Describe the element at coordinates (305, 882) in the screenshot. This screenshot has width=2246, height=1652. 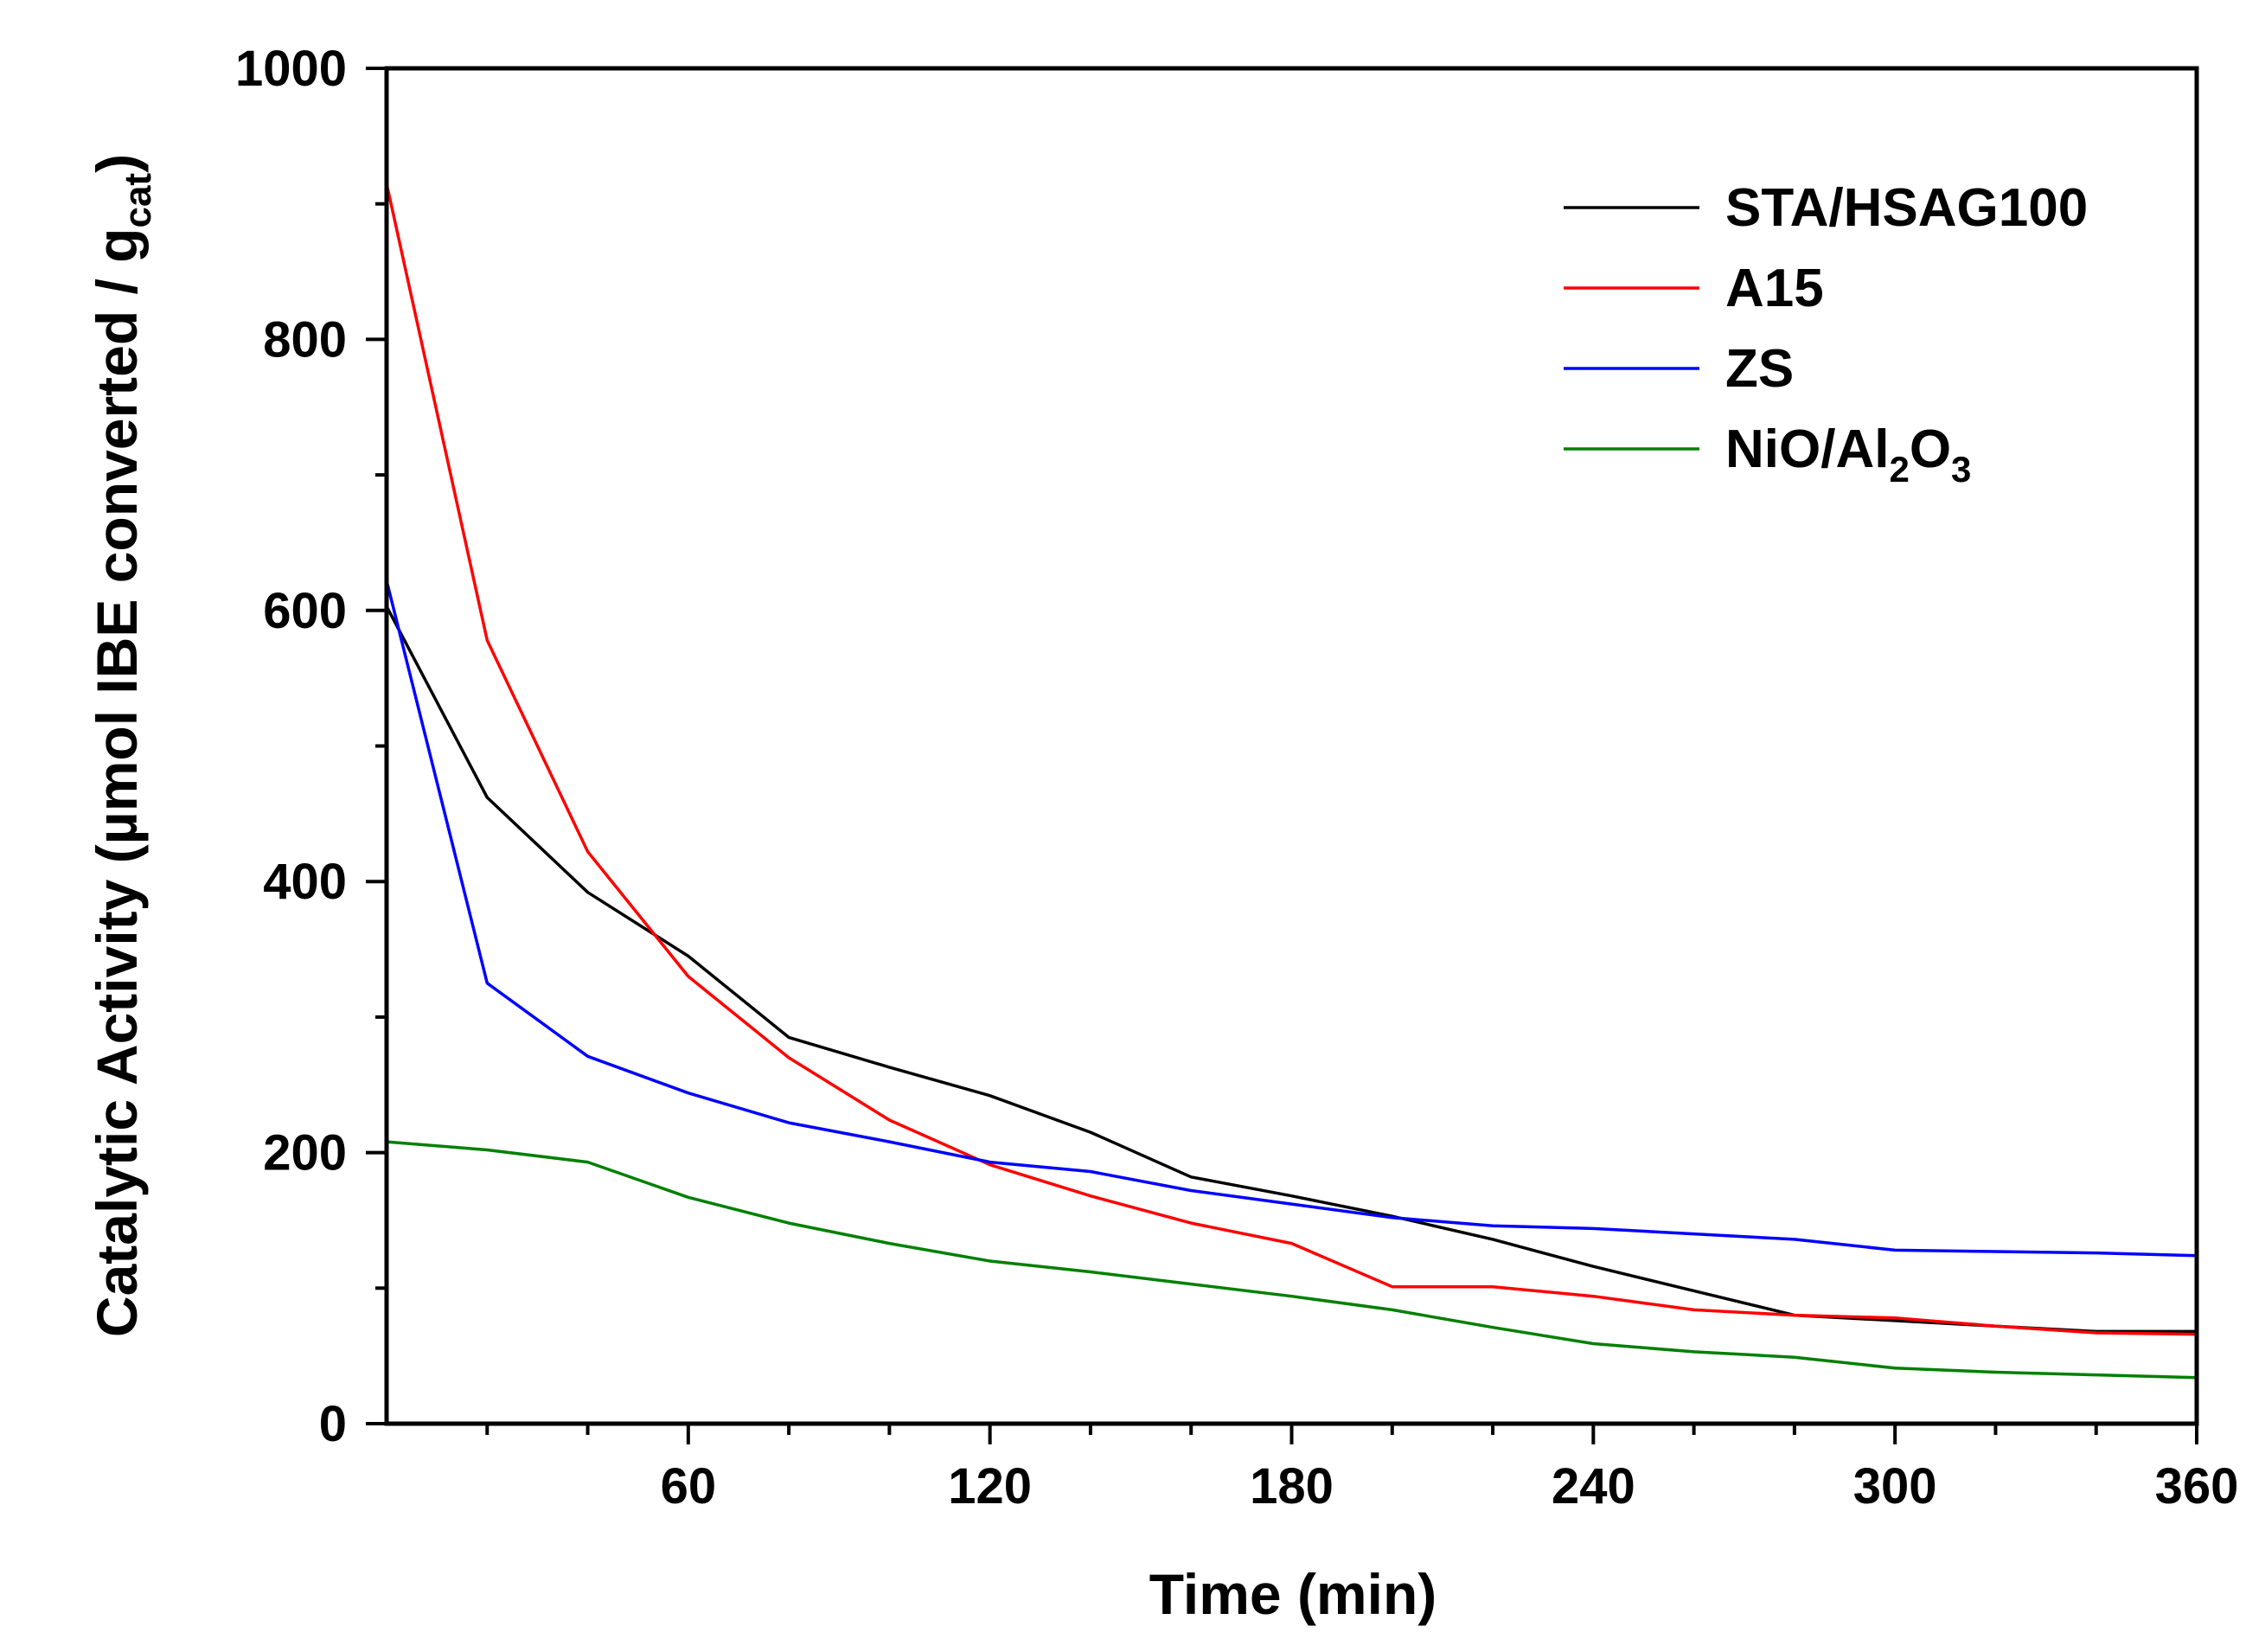
I see `y-tick-label: 400` at that location.